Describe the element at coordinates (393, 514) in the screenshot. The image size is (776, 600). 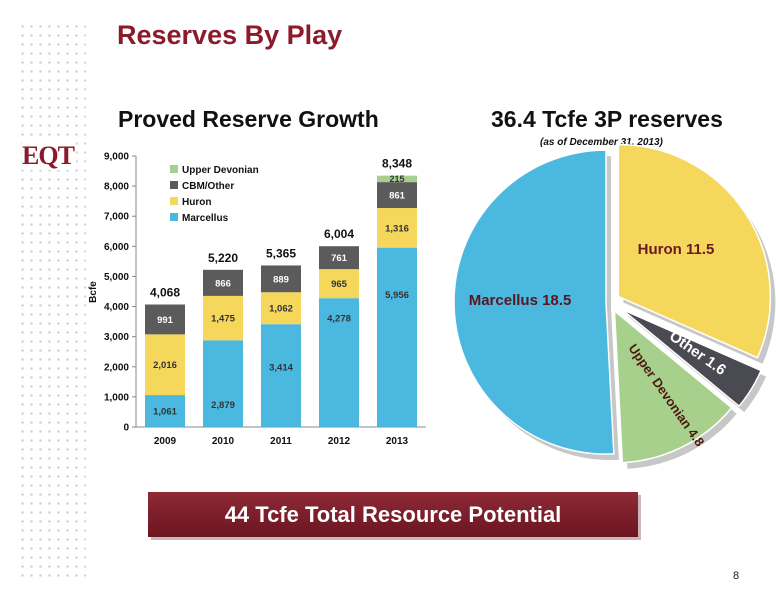
I see `resource-potential-banner: 44 Tcfe Total Resource Potential` at that location.